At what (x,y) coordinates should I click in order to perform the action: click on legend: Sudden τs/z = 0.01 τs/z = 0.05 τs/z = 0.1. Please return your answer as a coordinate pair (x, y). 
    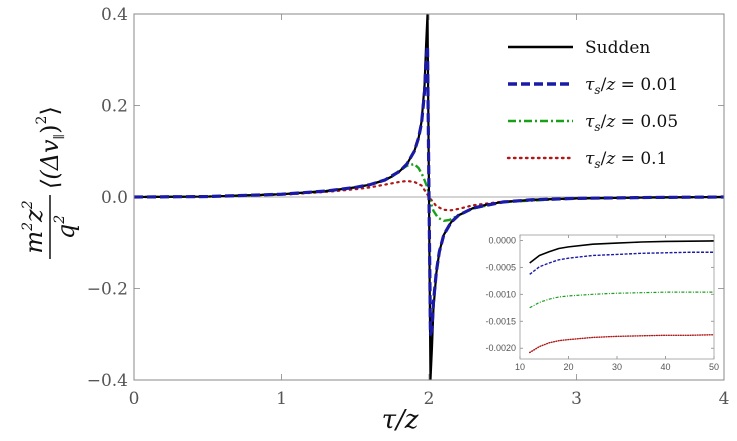
    Looking at the image, I should click on (592, 104).